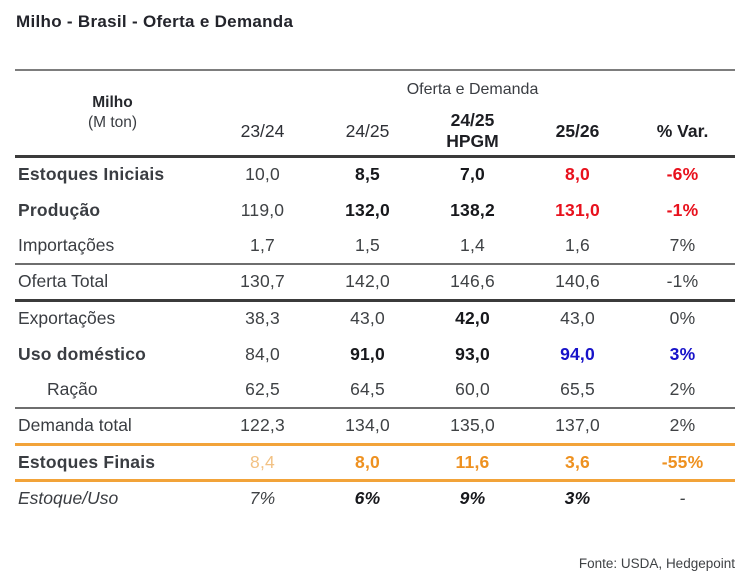 The width and height of the screenshot is (751, 583). Describe the element at coordinates (577, 463) in the screenshot. I see `table-cell: 3,6` at that location.